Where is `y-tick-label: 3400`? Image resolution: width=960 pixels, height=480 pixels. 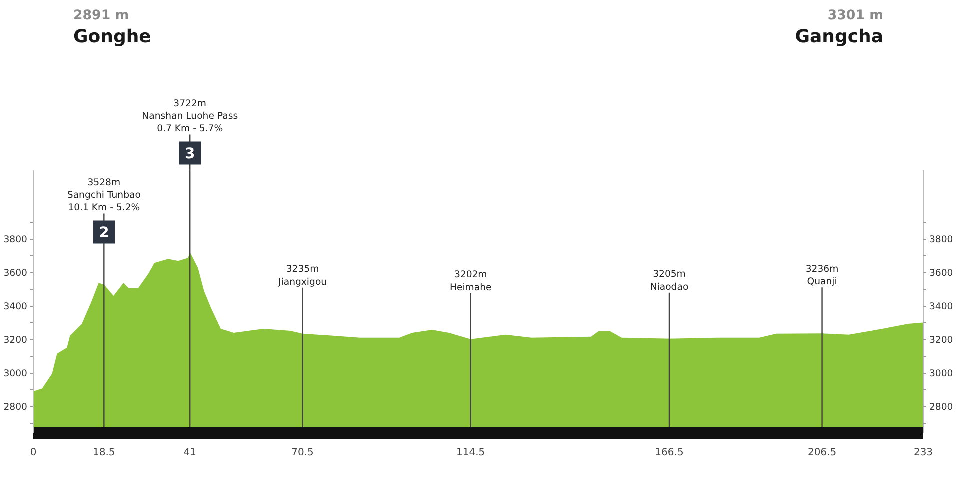 y-tick-label: 3400 is located at coordinates (16, 307).